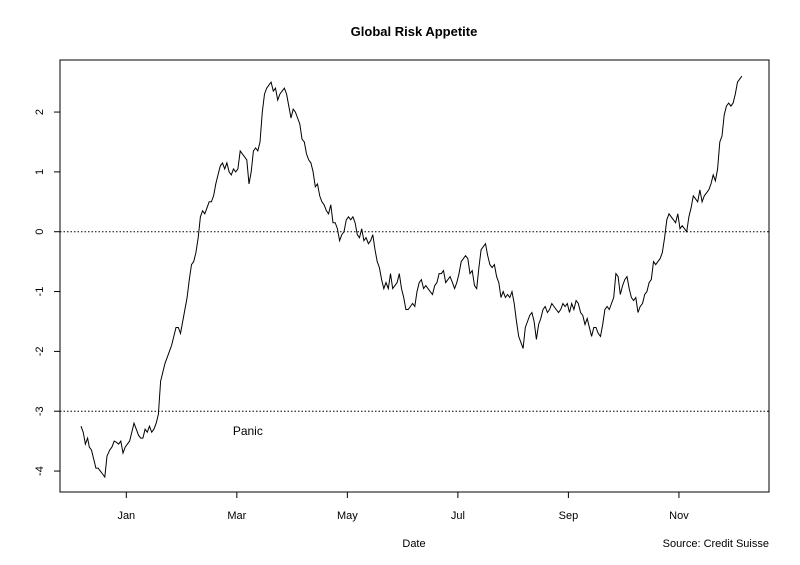 The width and height of the screenshot is (800, 565). Describe the element at coordinates (236, 516) in the screenshot. I see `x-tick-label: Mar` at that location.